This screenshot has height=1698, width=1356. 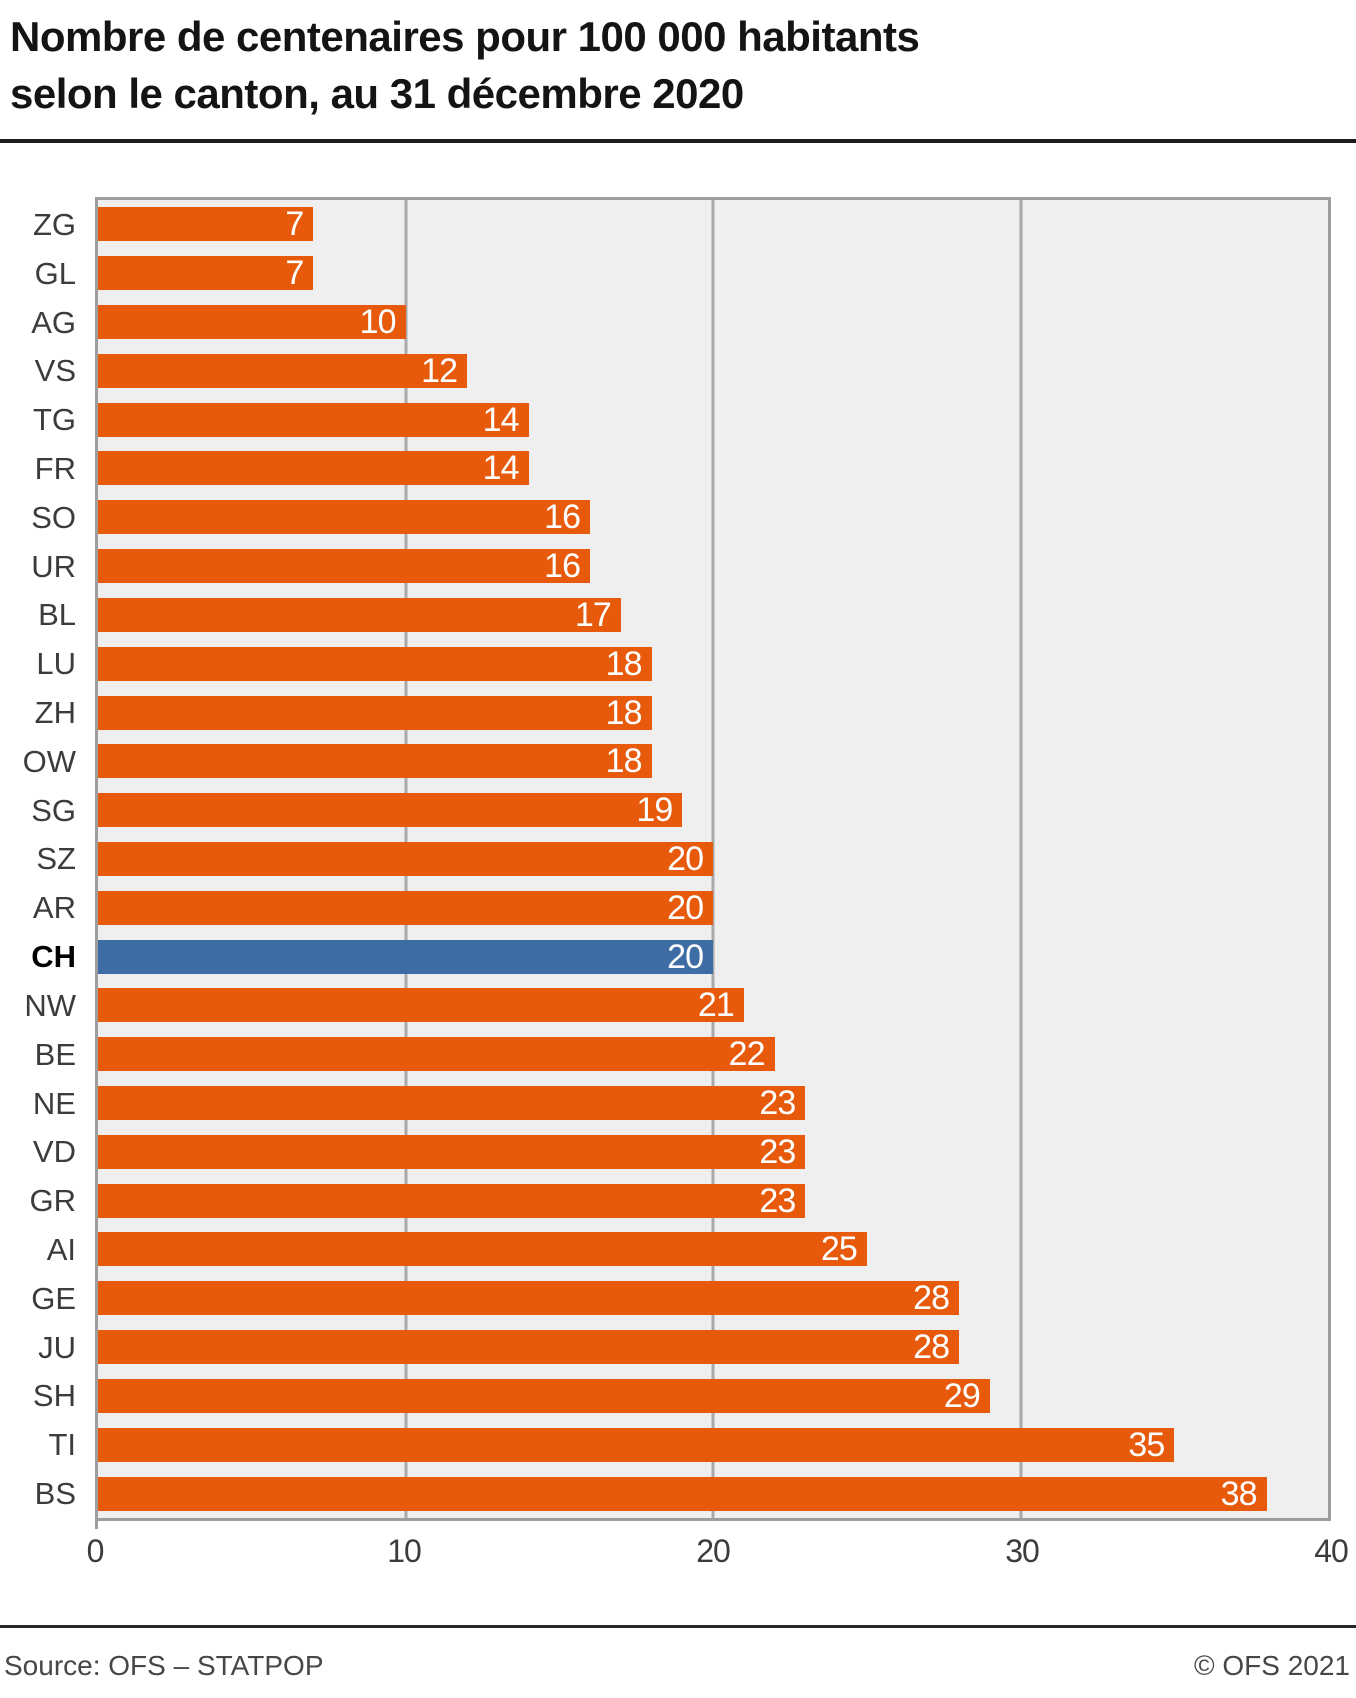 I want to click on category-label-AI: AI, so click(x=61, y=1249).